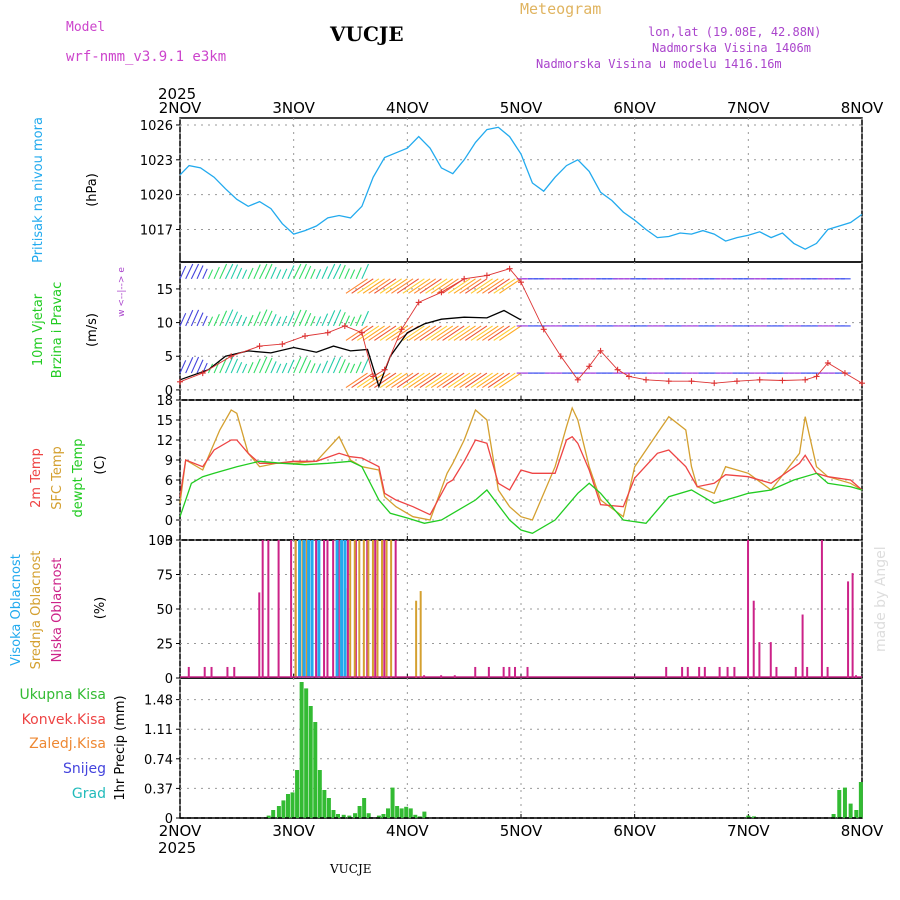 The height and width of the screenshot is (900, 900). What do you see at coordinates (160, 541) in the screenshot?
I see `cloud-ytick-label: 100` at bounding box center [160, 541].